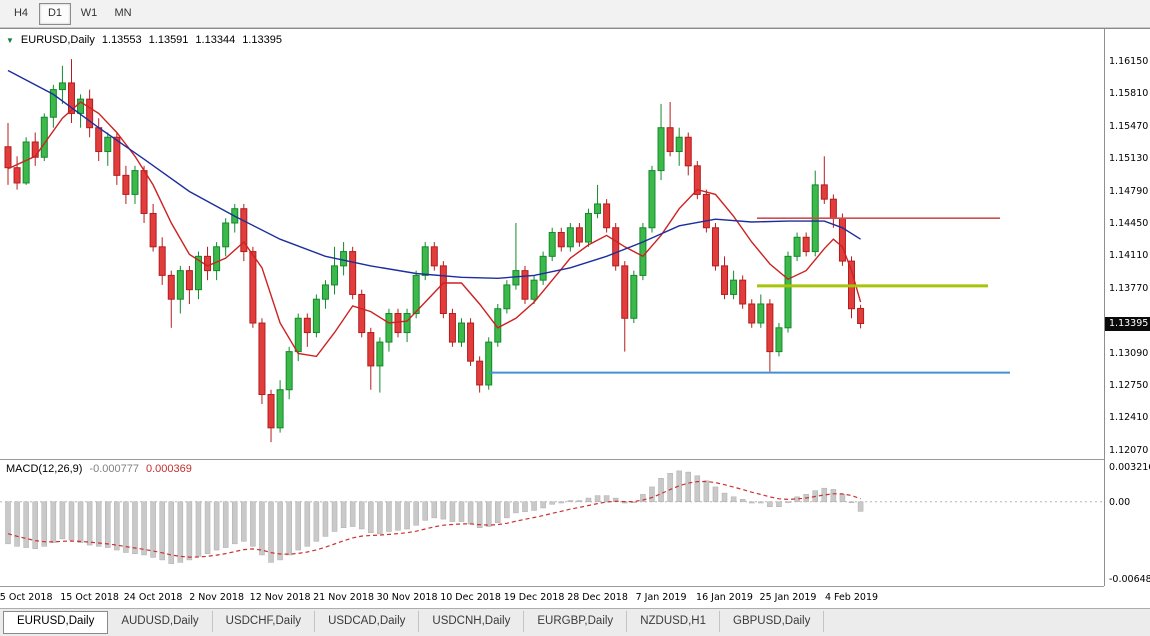  Describe the element at coordinates (21, 12) in the screenshot. I see `timeframe-button-h4: H4` at that location.